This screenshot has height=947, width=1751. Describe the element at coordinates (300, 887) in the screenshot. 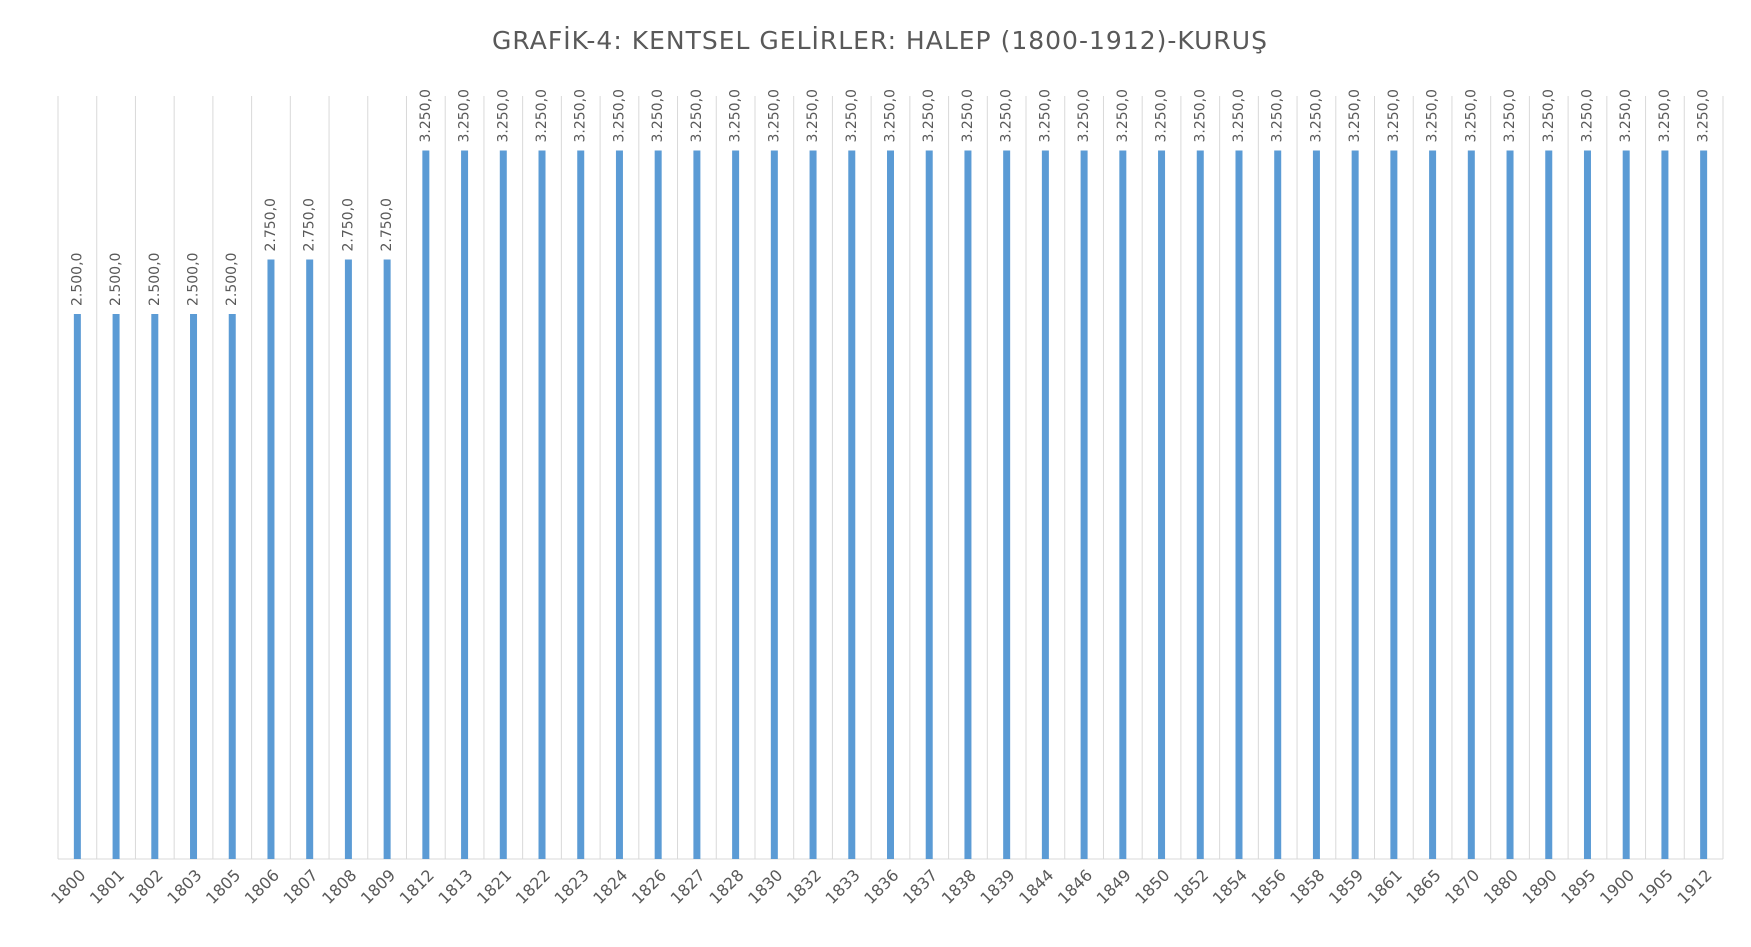

I see `x-tick-label: 1807` at that location.